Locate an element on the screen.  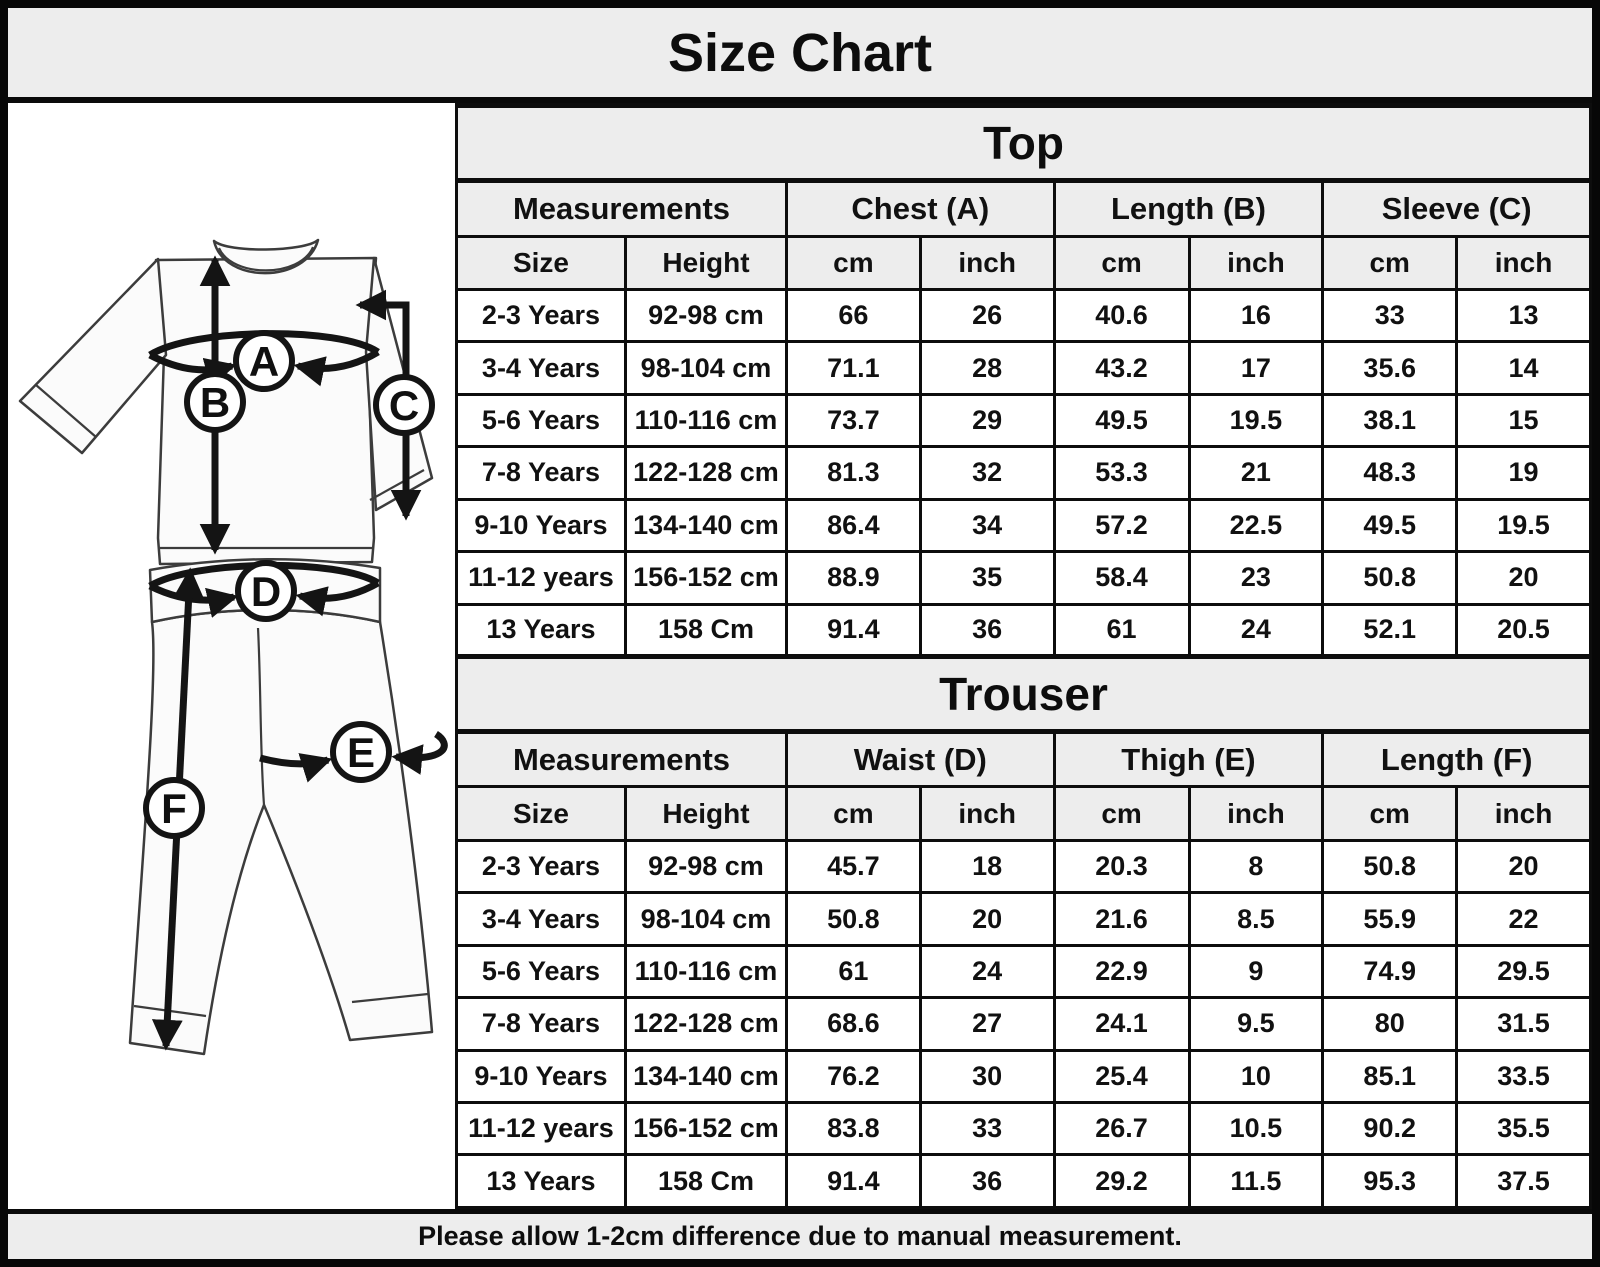
table-cell: 25.4 is located at coordinates (1121, 1076).